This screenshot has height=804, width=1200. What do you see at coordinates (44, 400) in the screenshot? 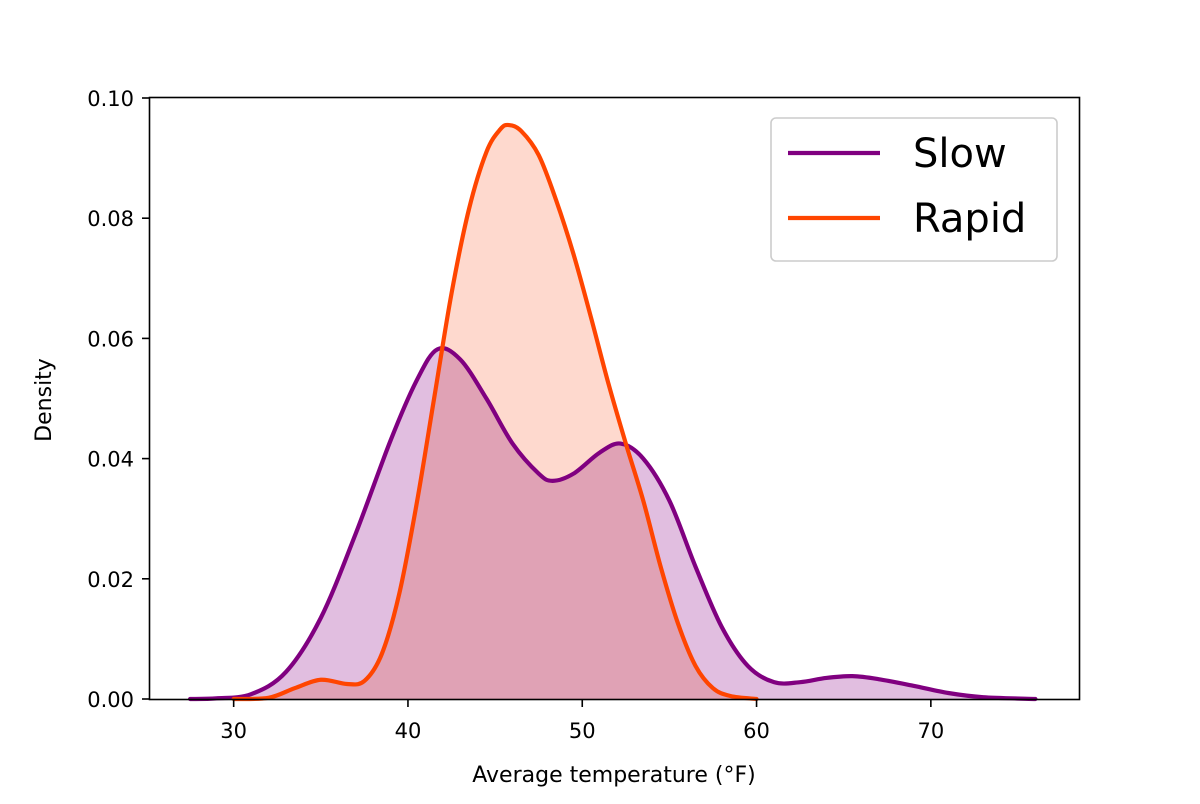
I see `y-axis-label: Density` at bounding box center [44, 400].